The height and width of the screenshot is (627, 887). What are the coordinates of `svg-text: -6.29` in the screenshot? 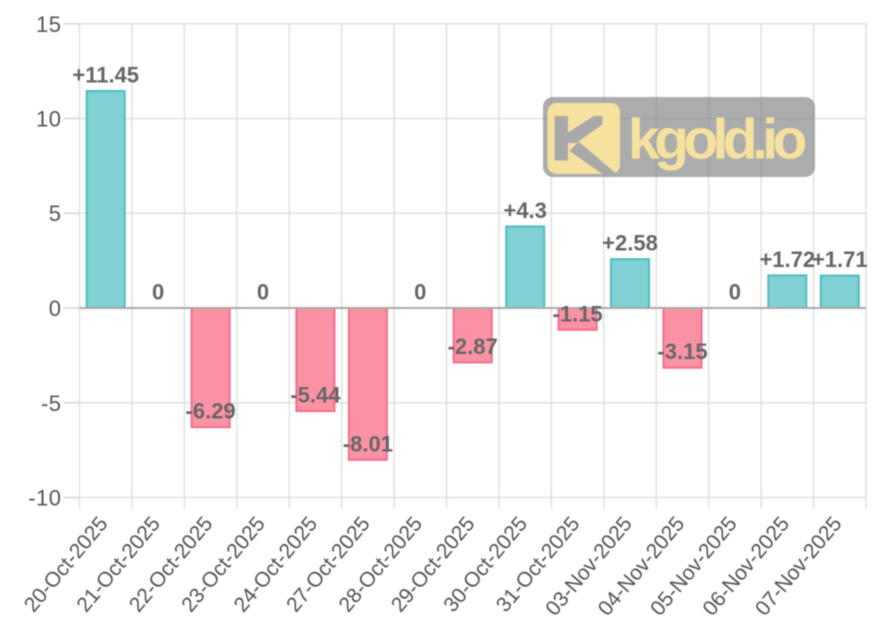 It's located at (211, 411).